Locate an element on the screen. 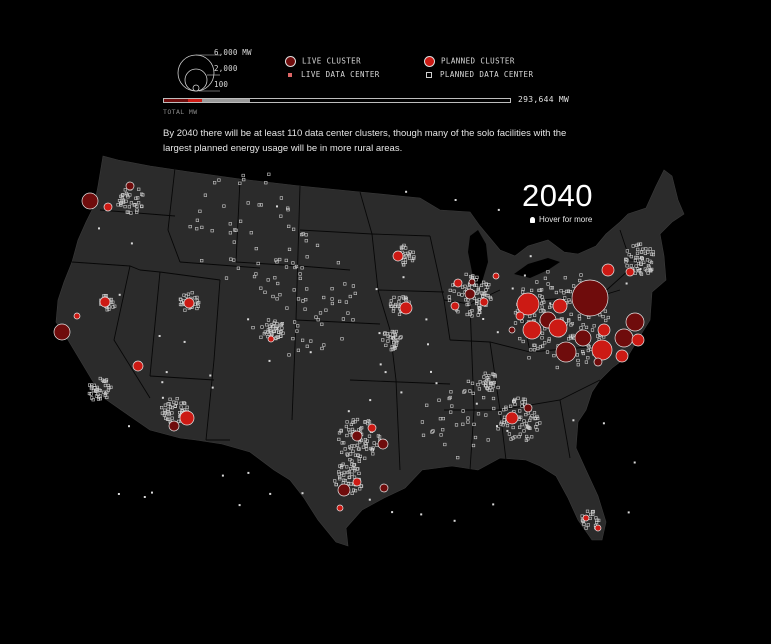 This screenshot has width=771, height=644. lightbulb-icon is located at coordinates (532, 220).